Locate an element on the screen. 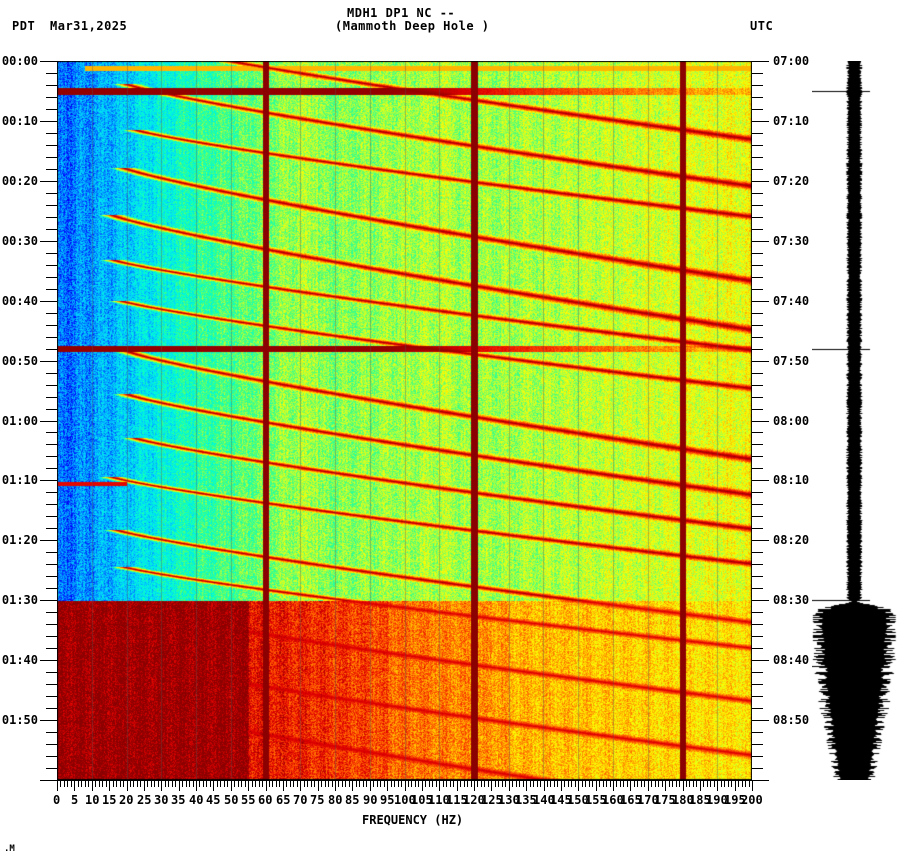  time-label-local: 01:30 is located at coordinates (19, 600).